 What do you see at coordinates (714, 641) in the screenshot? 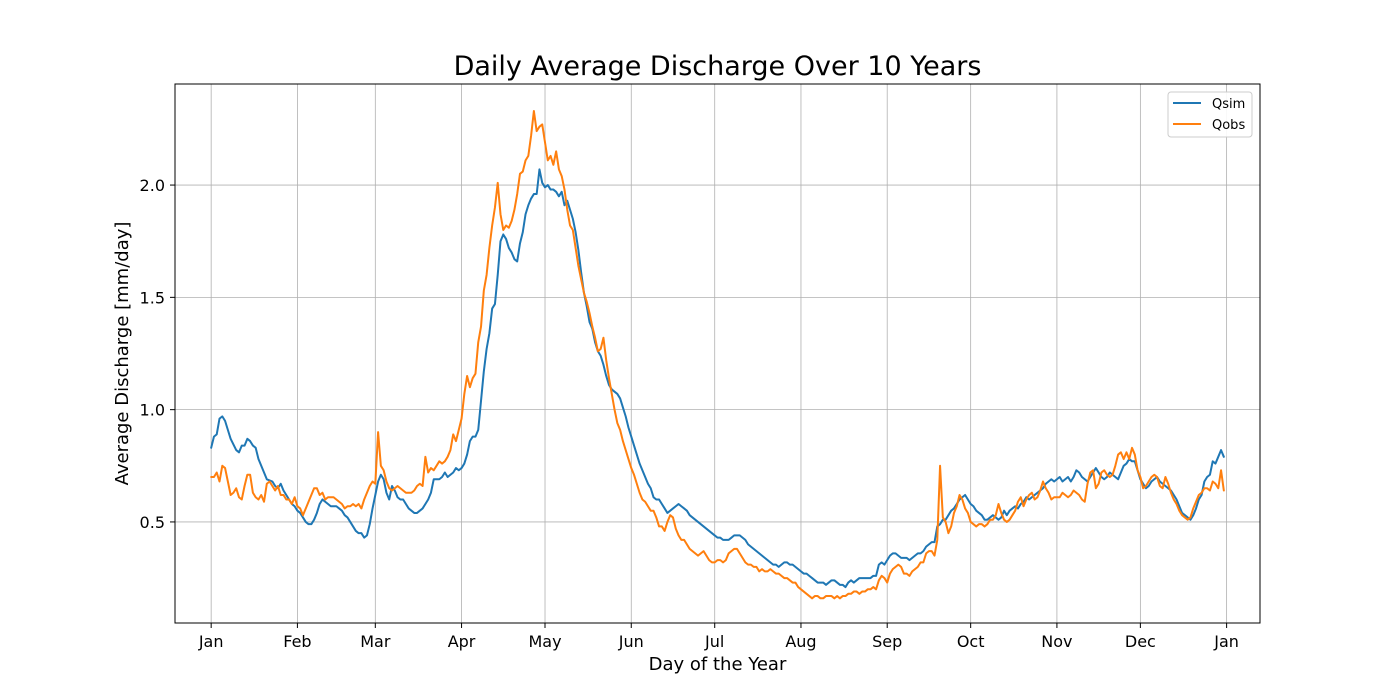
I see `x-tick-label: Jul` at bounding box center [714, 641].